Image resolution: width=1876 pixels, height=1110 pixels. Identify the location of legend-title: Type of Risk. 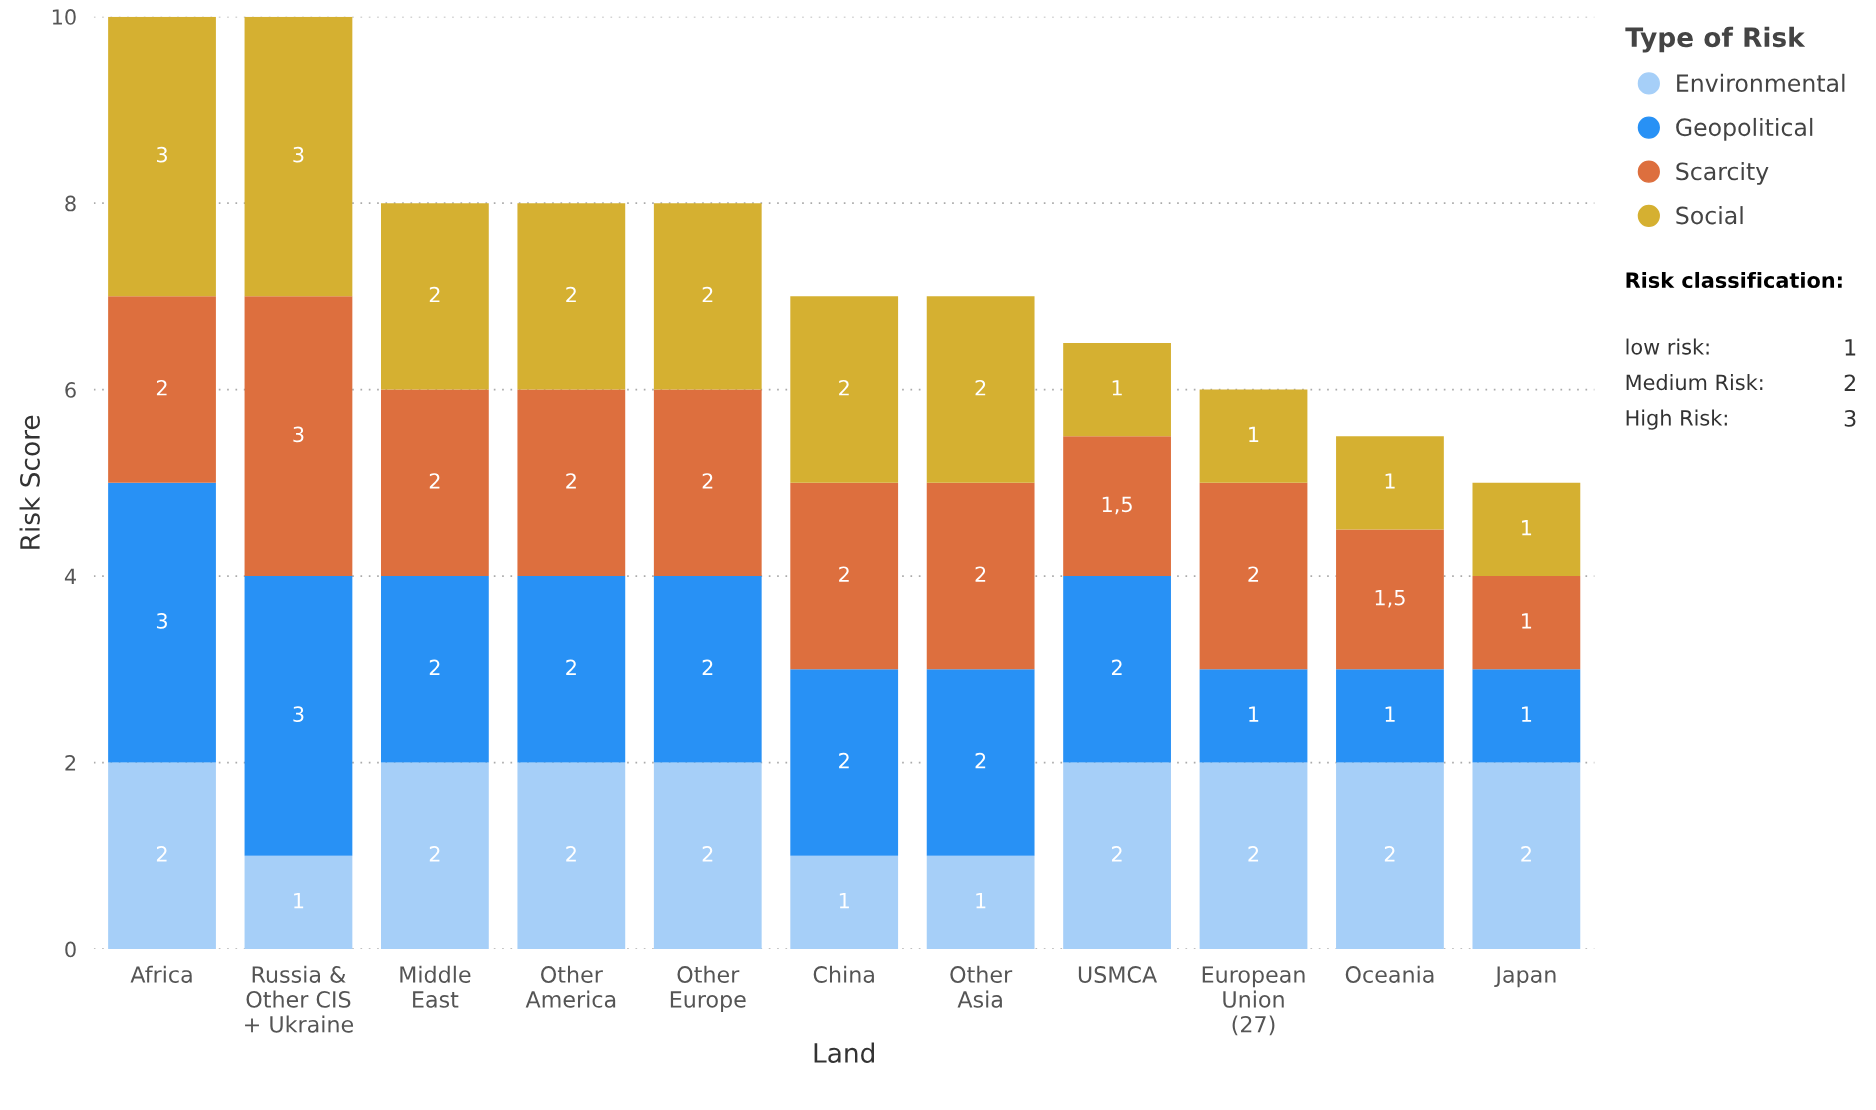
(1715, 39).